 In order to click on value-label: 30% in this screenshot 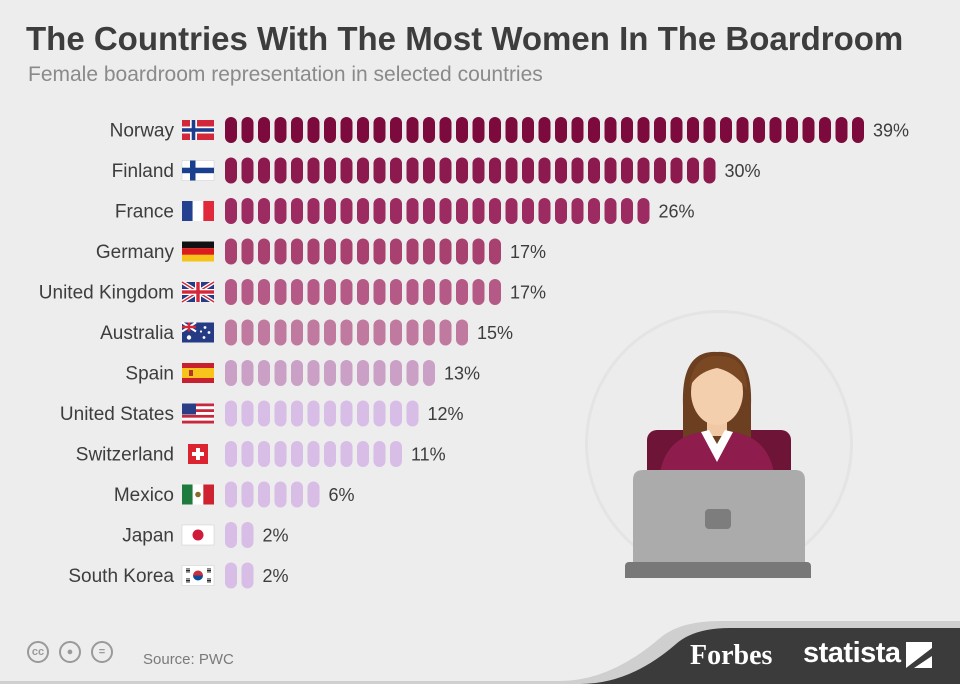, I will do `click(743, 171)`.